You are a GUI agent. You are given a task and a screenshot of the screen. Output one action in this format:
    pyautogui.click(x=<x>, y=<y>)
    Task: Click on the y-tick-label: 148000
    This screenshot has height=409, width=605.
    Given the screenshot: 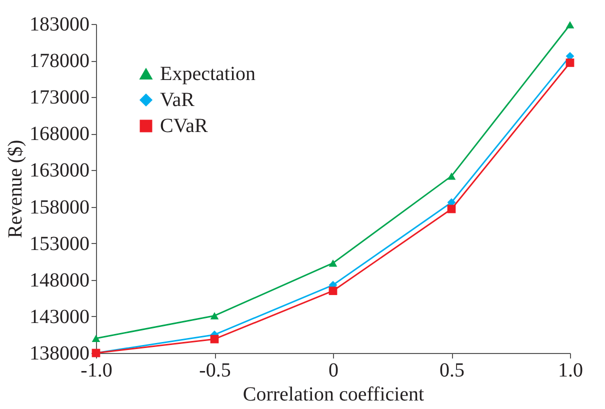 What is the action you would take?
    pyautogui.click(x=60, y=280)
    